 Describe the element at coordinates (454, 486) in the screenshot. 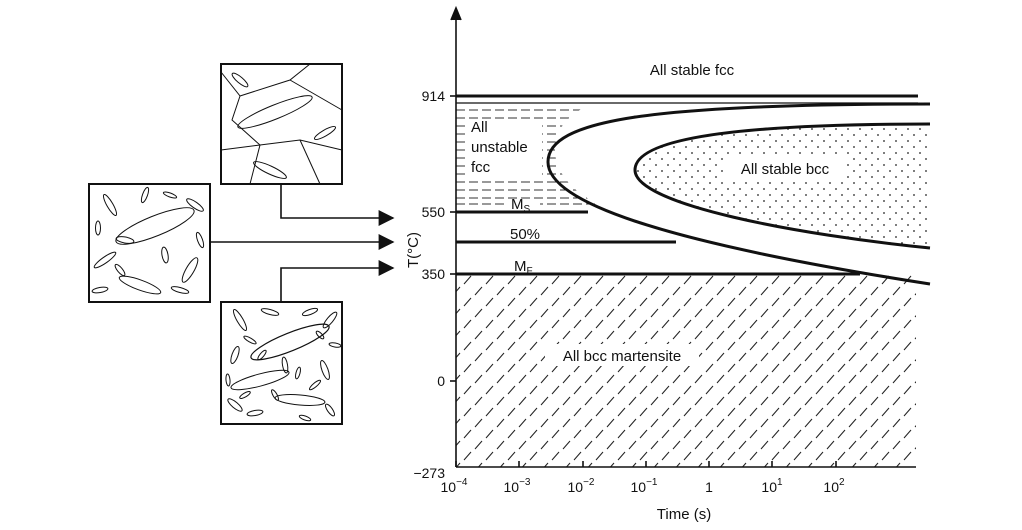

I see `x-tick-label: 10⁻⁴` at that location.